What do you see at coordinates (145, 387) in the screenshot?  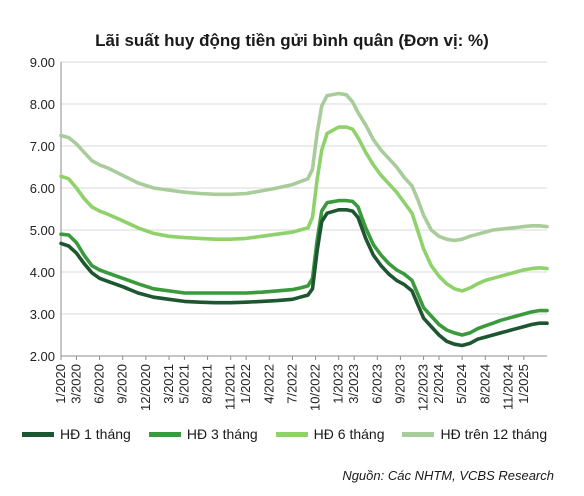 I see `x-tick-label: 12/2020` at bounding box center [145, 387].